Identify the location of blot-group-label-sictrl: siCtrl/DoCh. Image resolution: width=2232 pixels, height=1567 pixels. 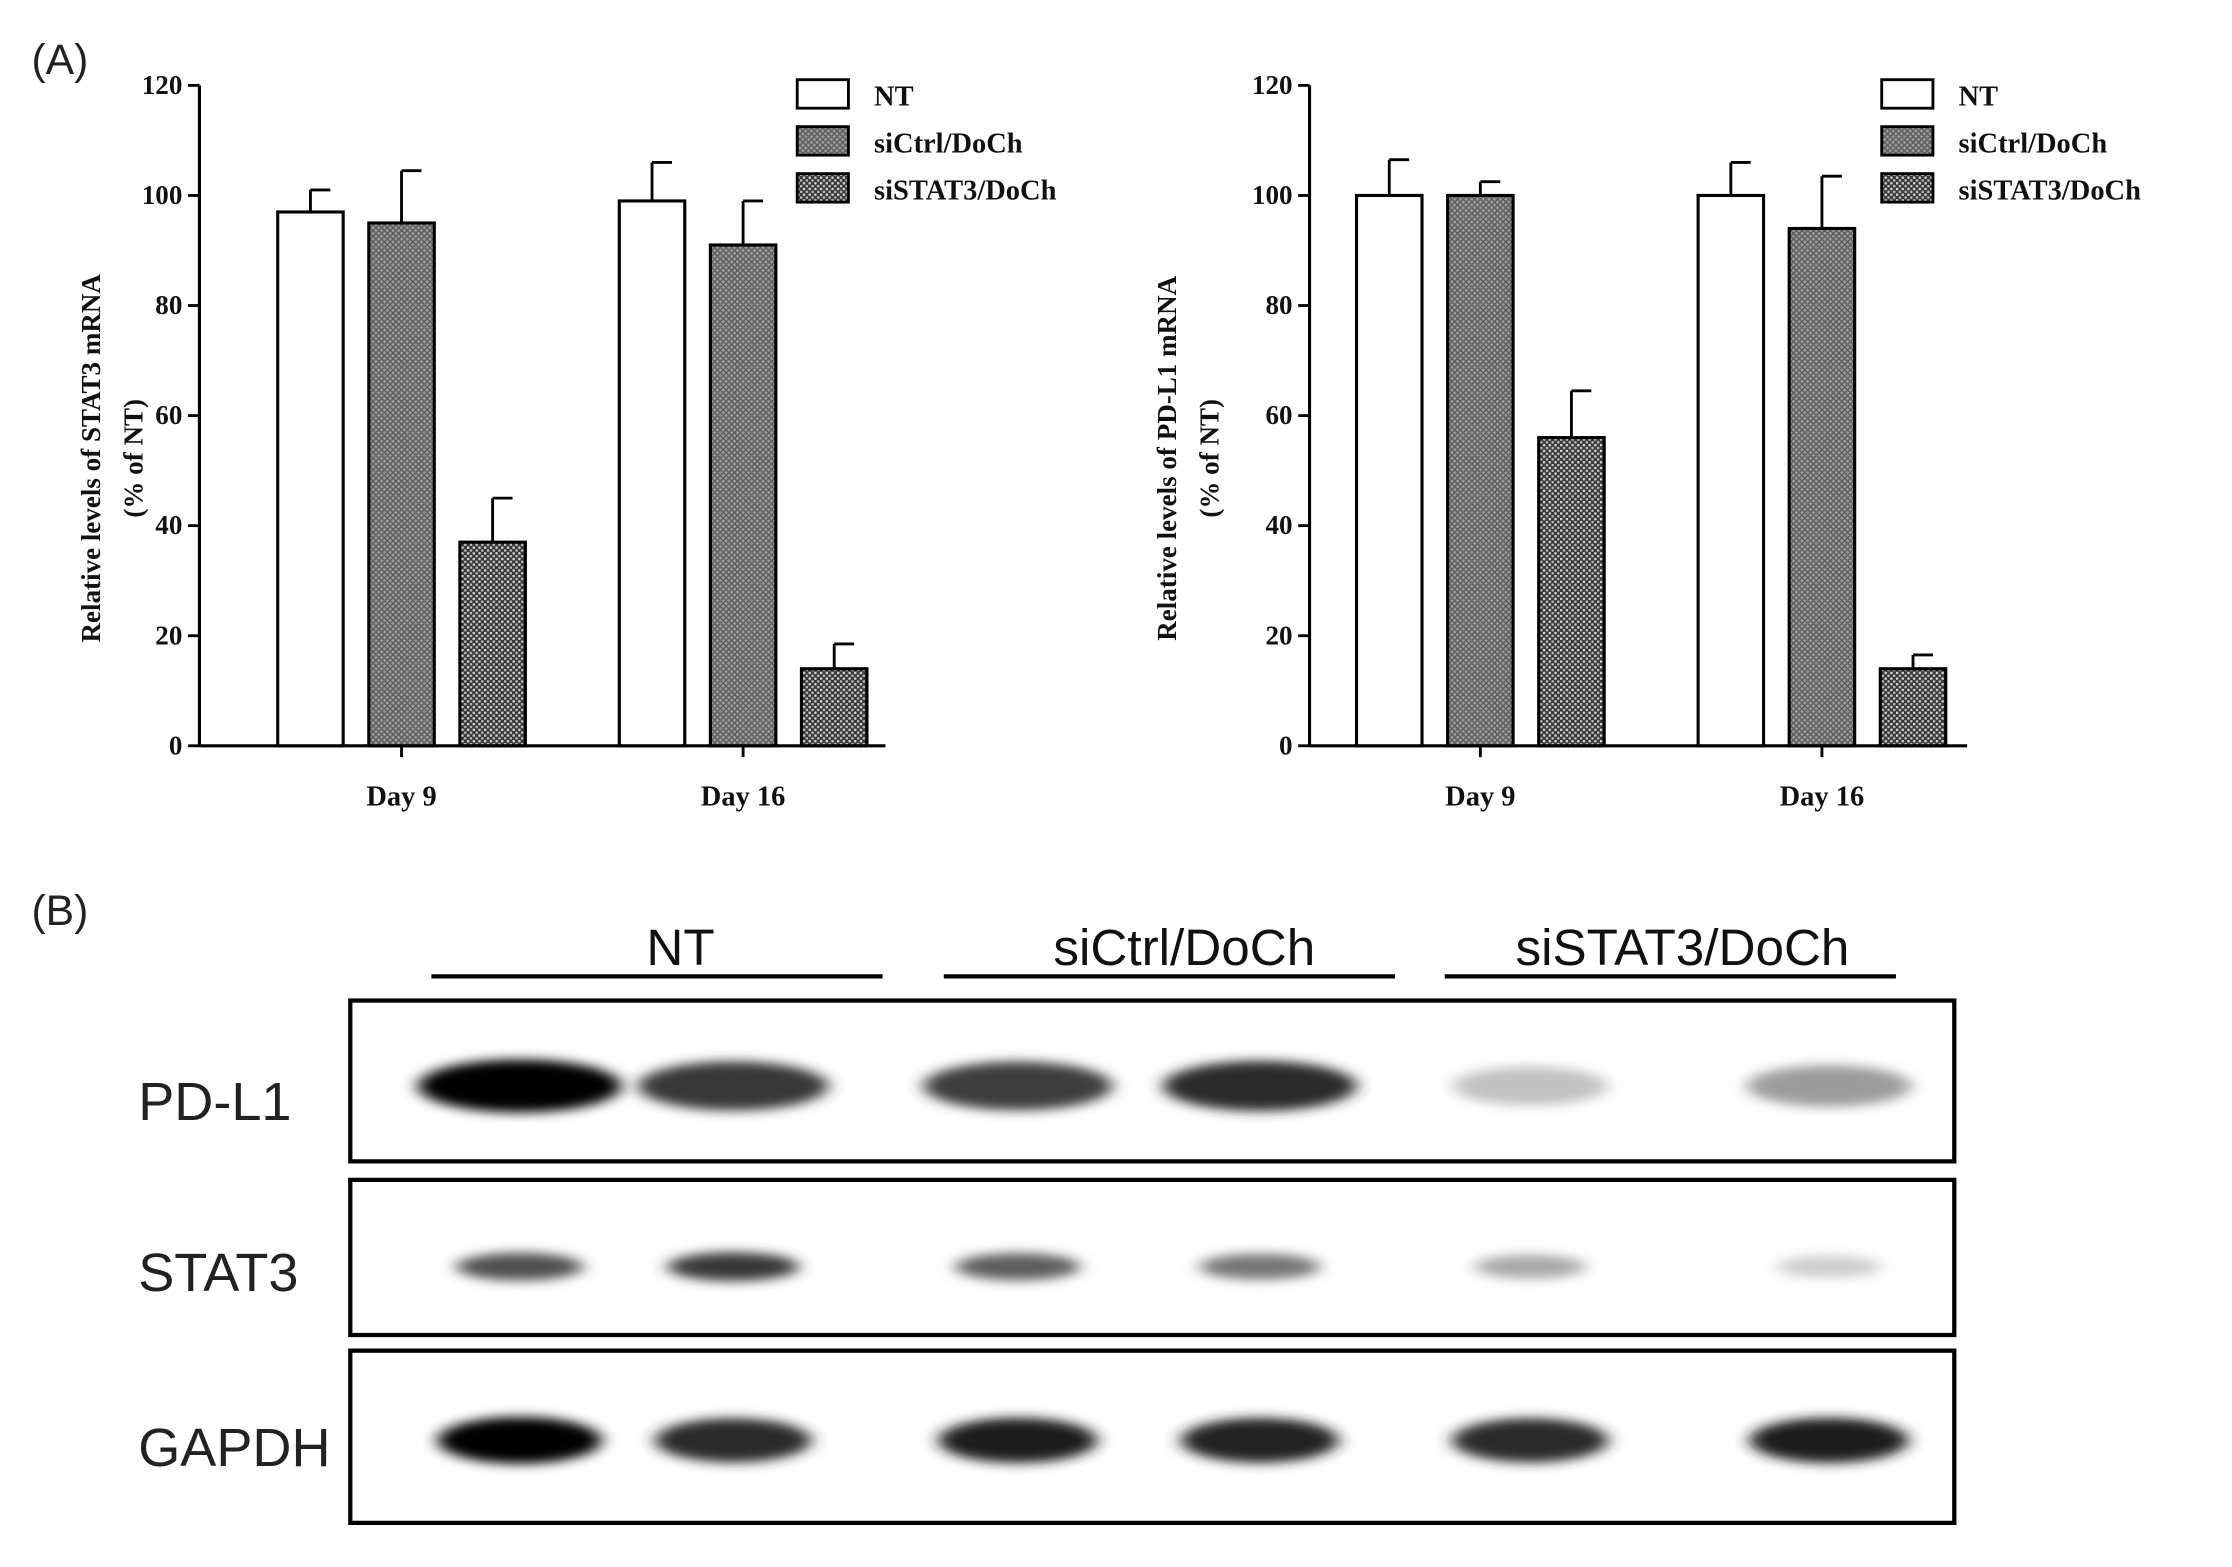
(1184, 947).